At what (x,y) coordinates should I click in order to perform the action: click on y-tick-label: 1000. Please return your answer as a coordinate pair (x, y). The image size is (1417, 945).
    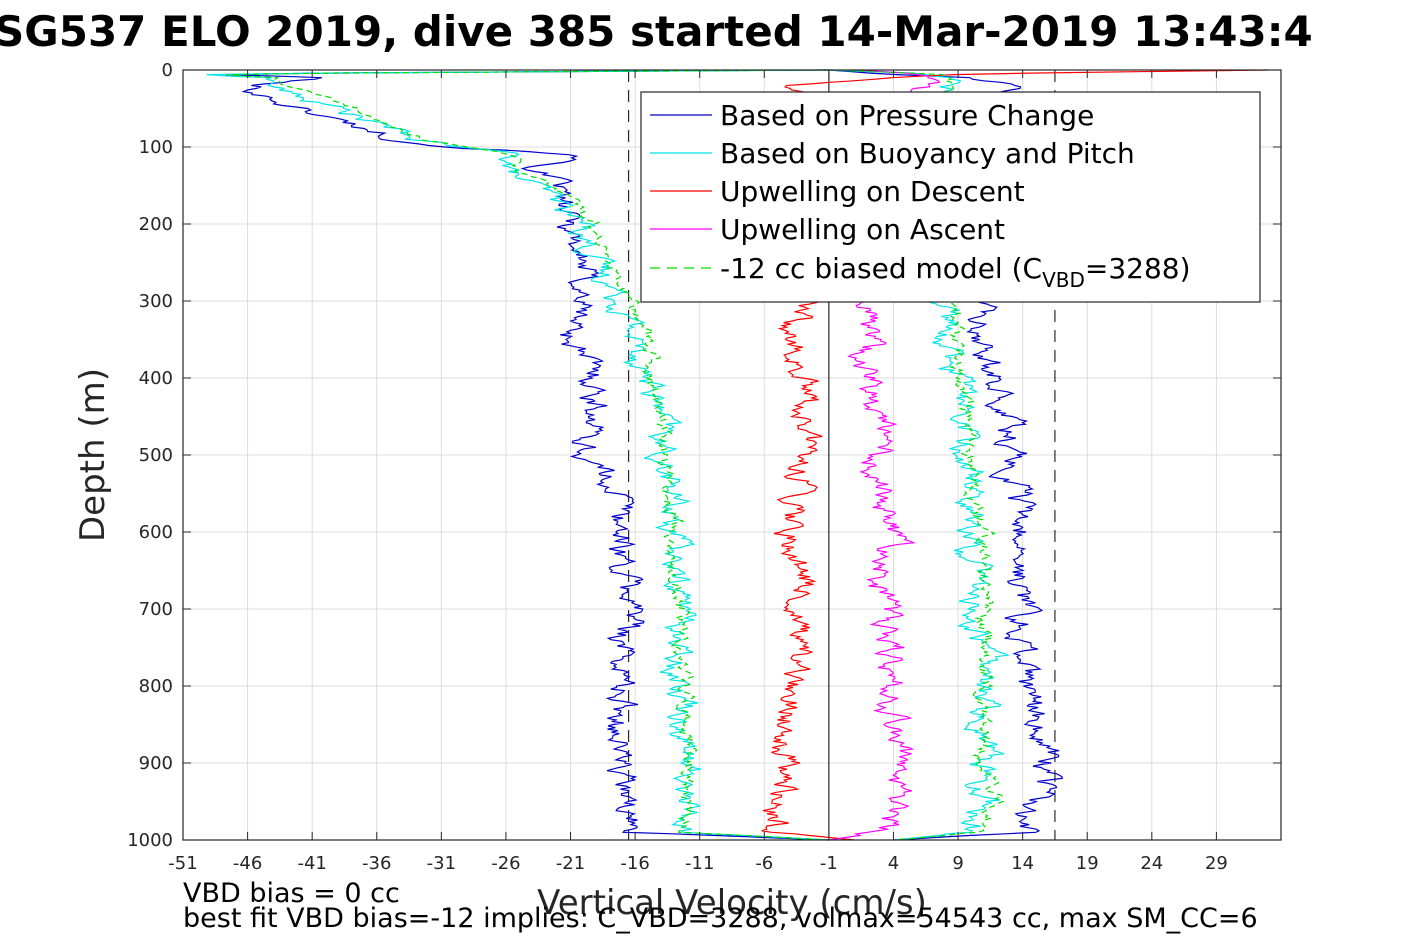
    Looking at the image, I should click on (150, 840).